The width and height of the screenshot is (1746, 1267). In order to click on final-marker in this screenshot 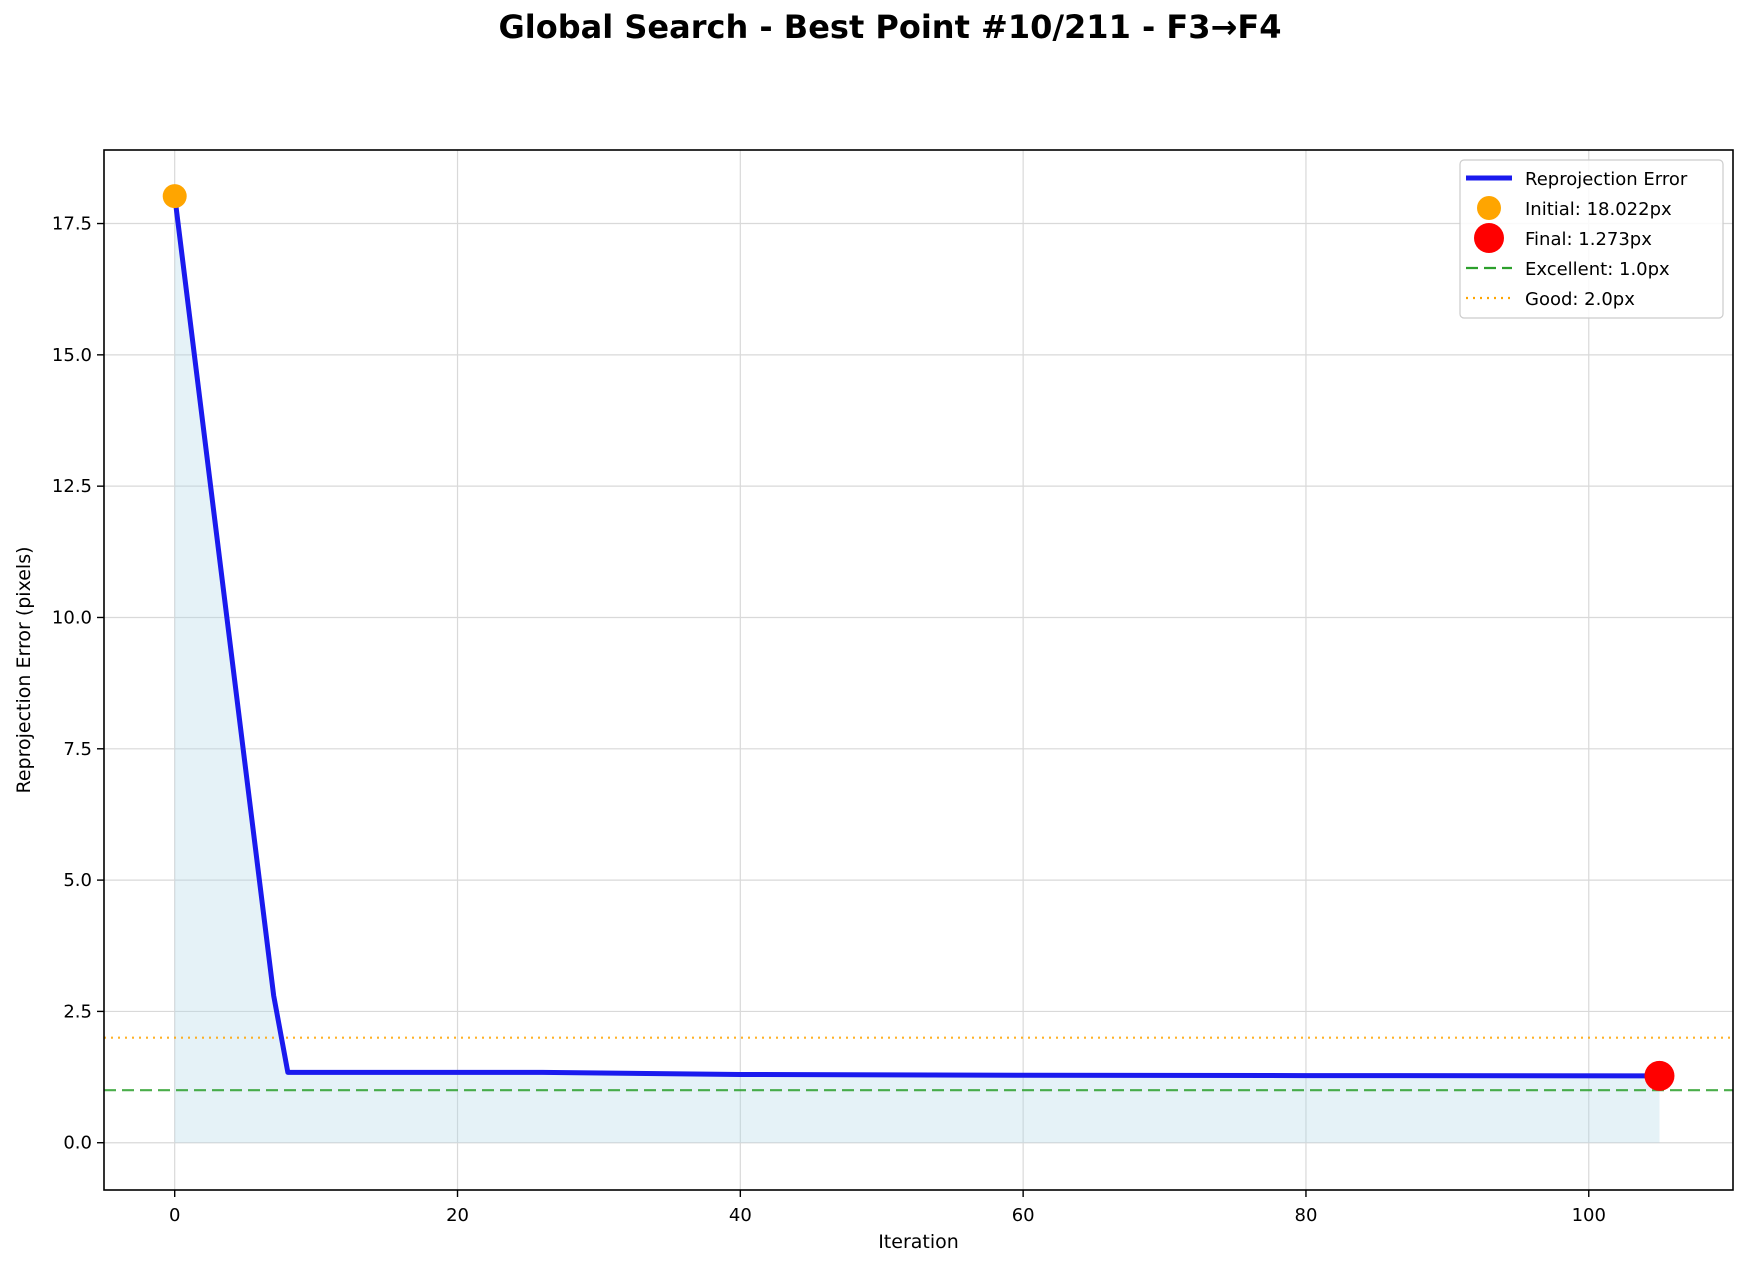, I will do `click(1659, 1075)`.